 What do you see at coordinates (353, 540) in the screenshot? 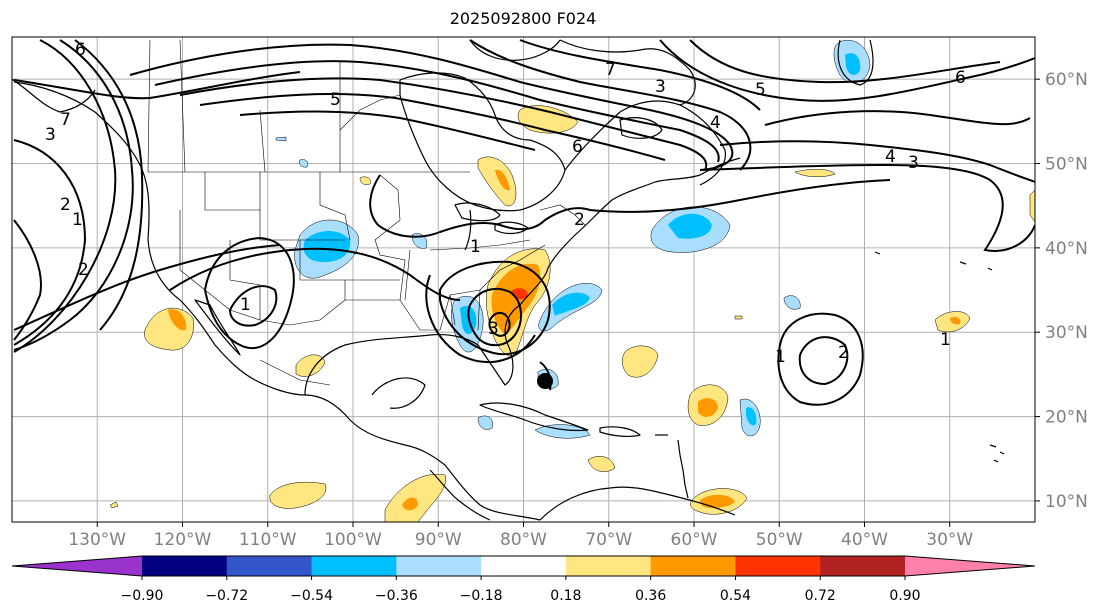
I see `lon-tick-label: 100°W` at bounding box center [353, 540].